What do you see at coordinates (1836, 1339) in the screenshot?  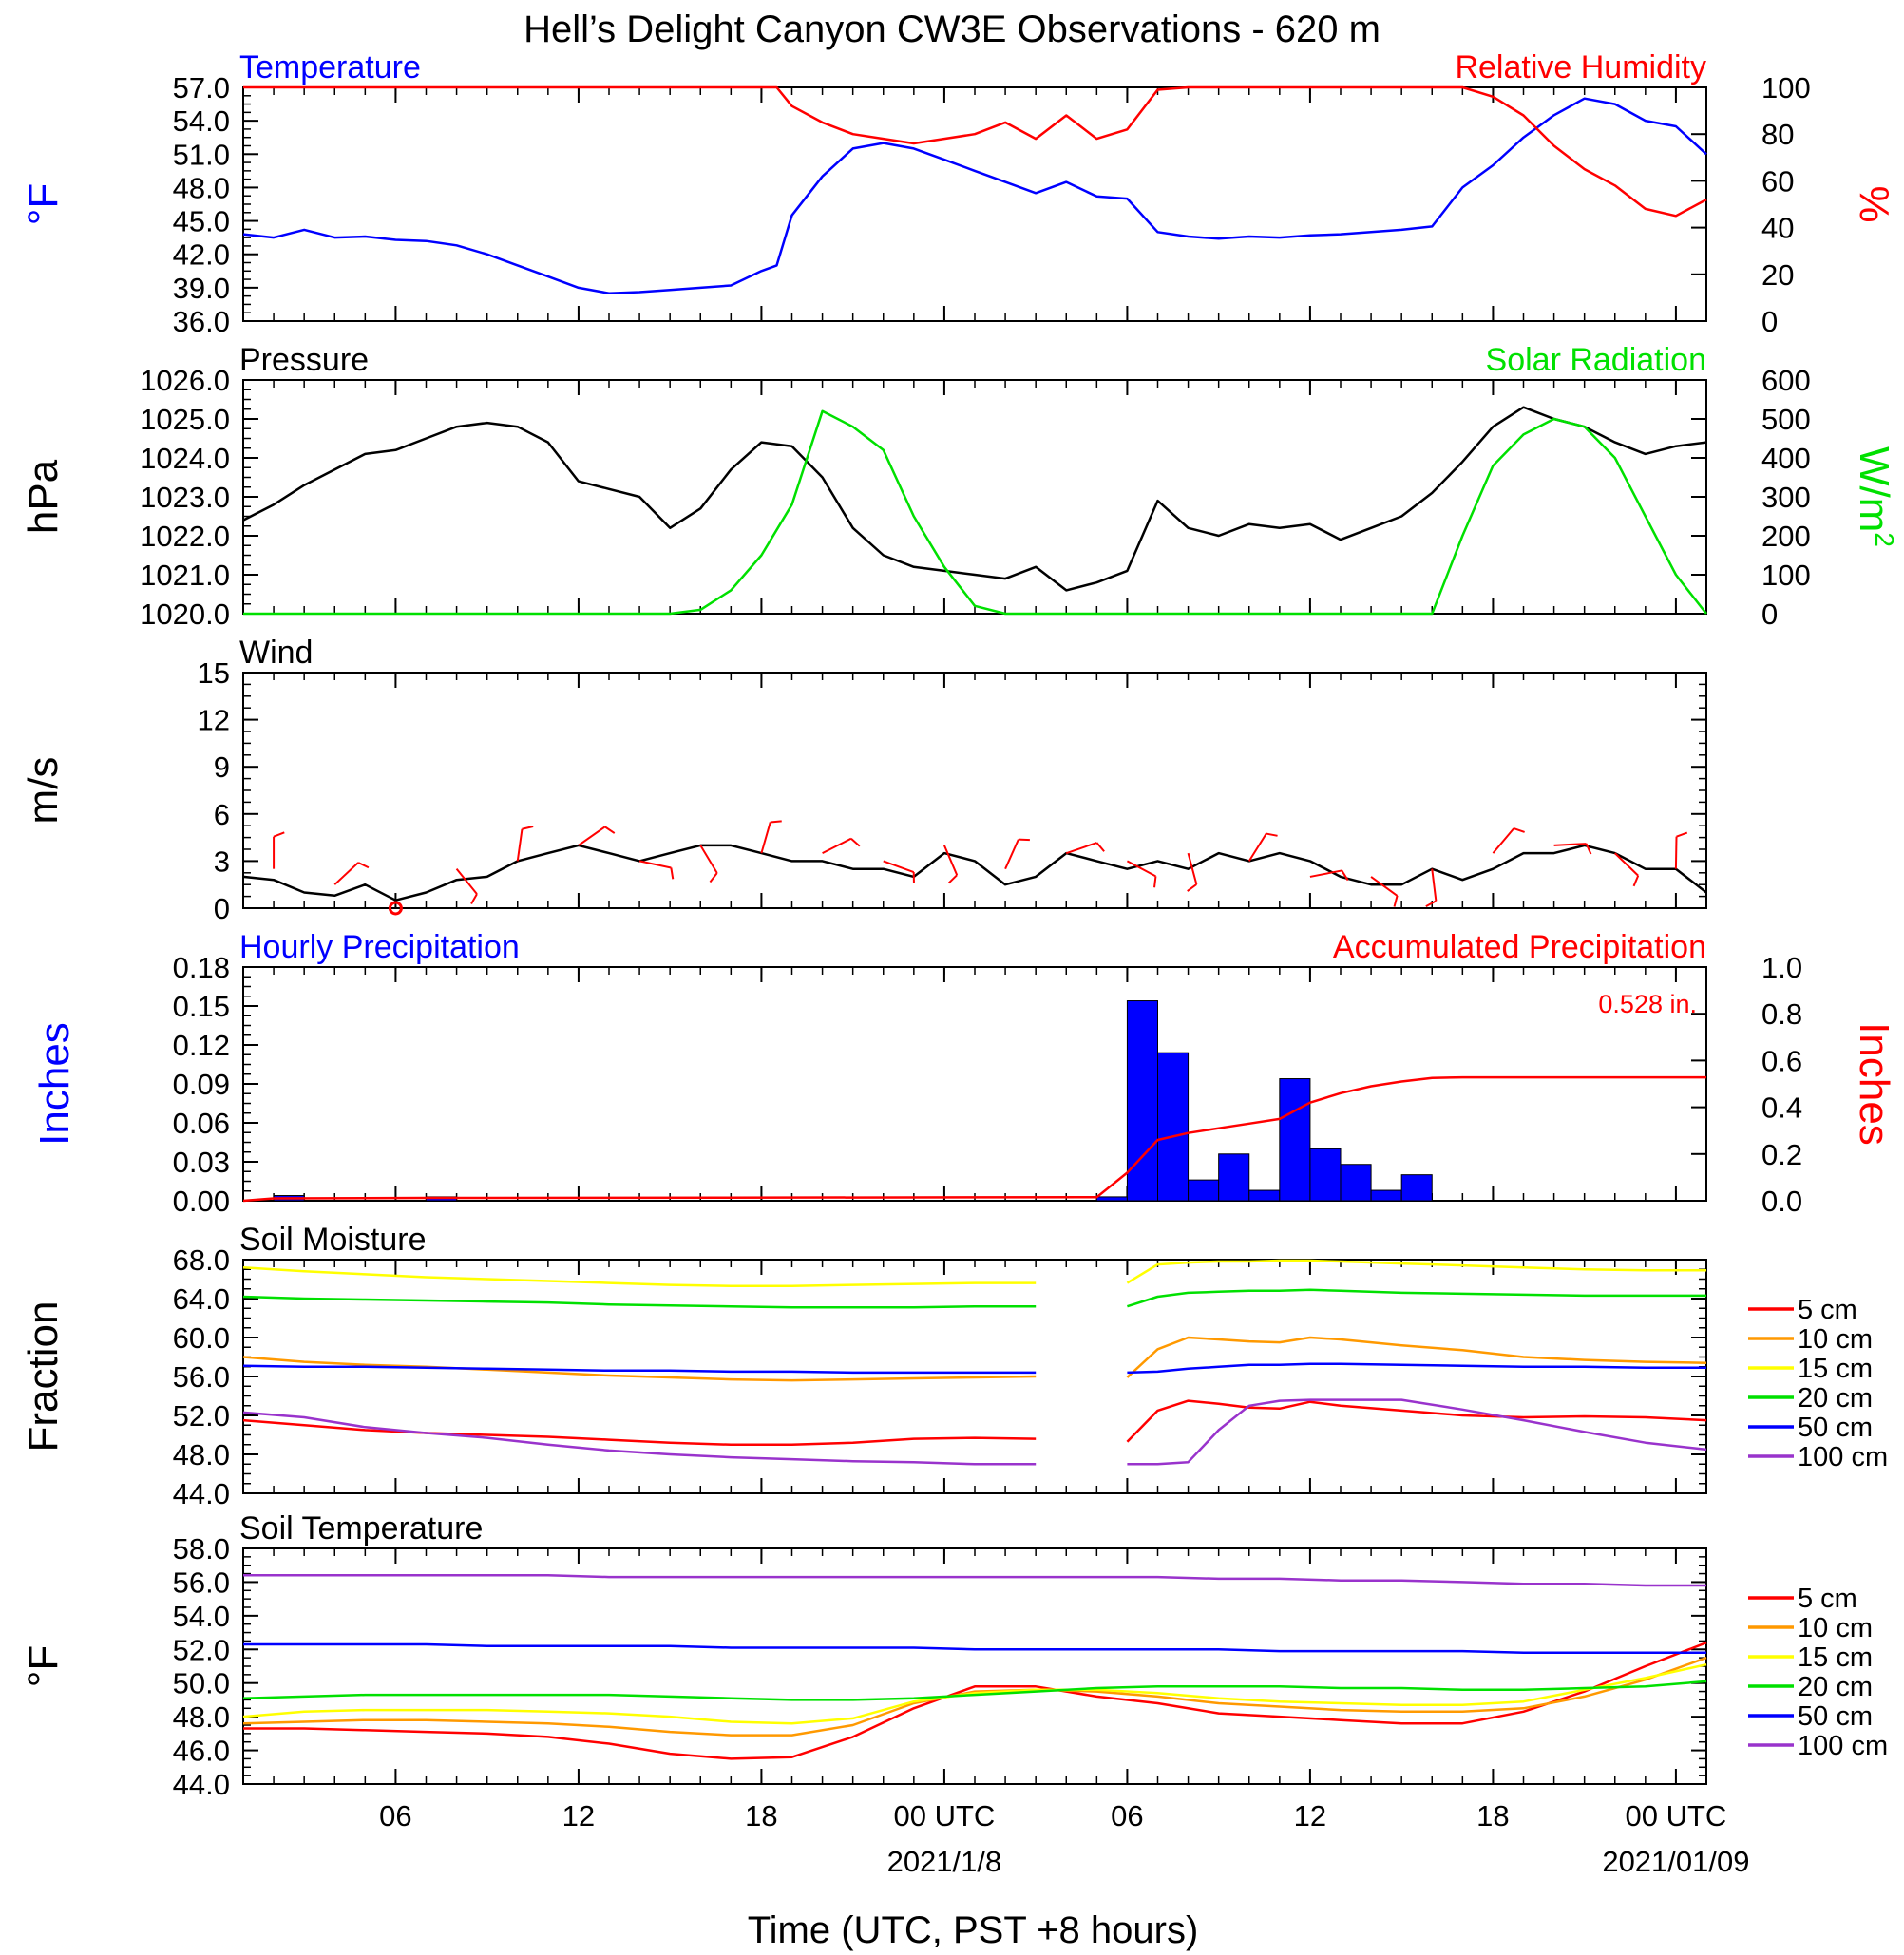 I see `legend-label: 10 cm` at bounding box center [1836, 1339].